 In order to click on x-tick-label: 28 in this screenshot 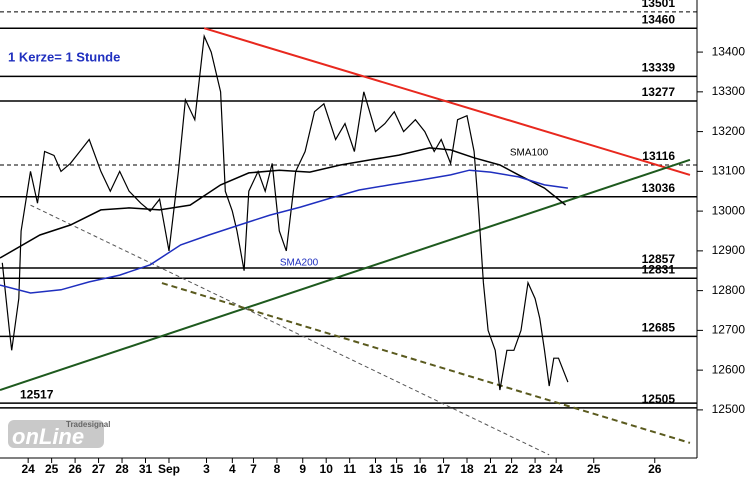, I will do `click(122, 469)`.